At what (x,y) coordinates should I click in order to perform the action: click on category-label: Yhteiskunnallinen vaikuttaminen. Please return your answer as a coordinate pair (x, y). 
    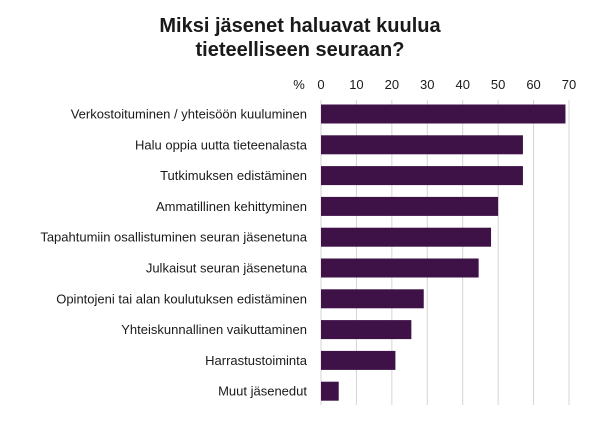
    Looking at the image, I should click on (214, 329).